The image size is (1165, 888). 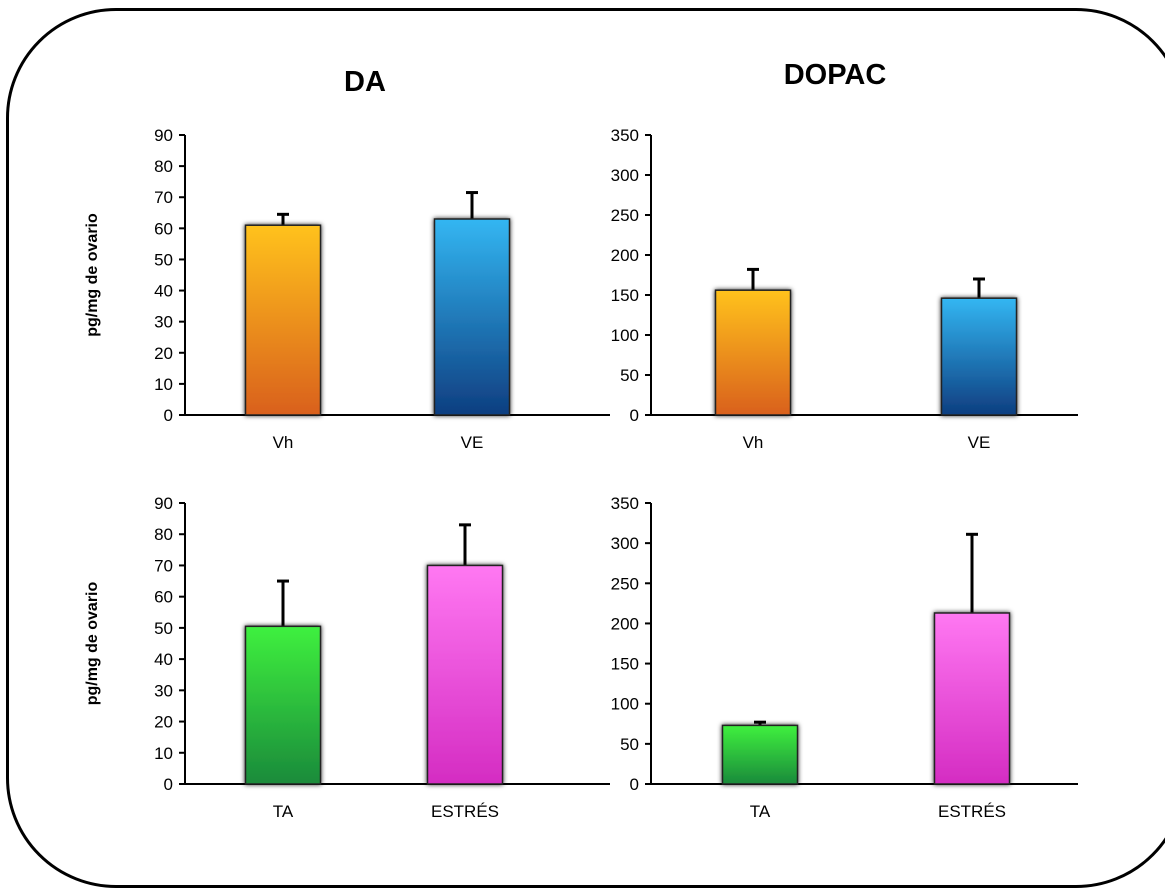 I want to click on column-title-da: DA, so click(x=365, y=82).